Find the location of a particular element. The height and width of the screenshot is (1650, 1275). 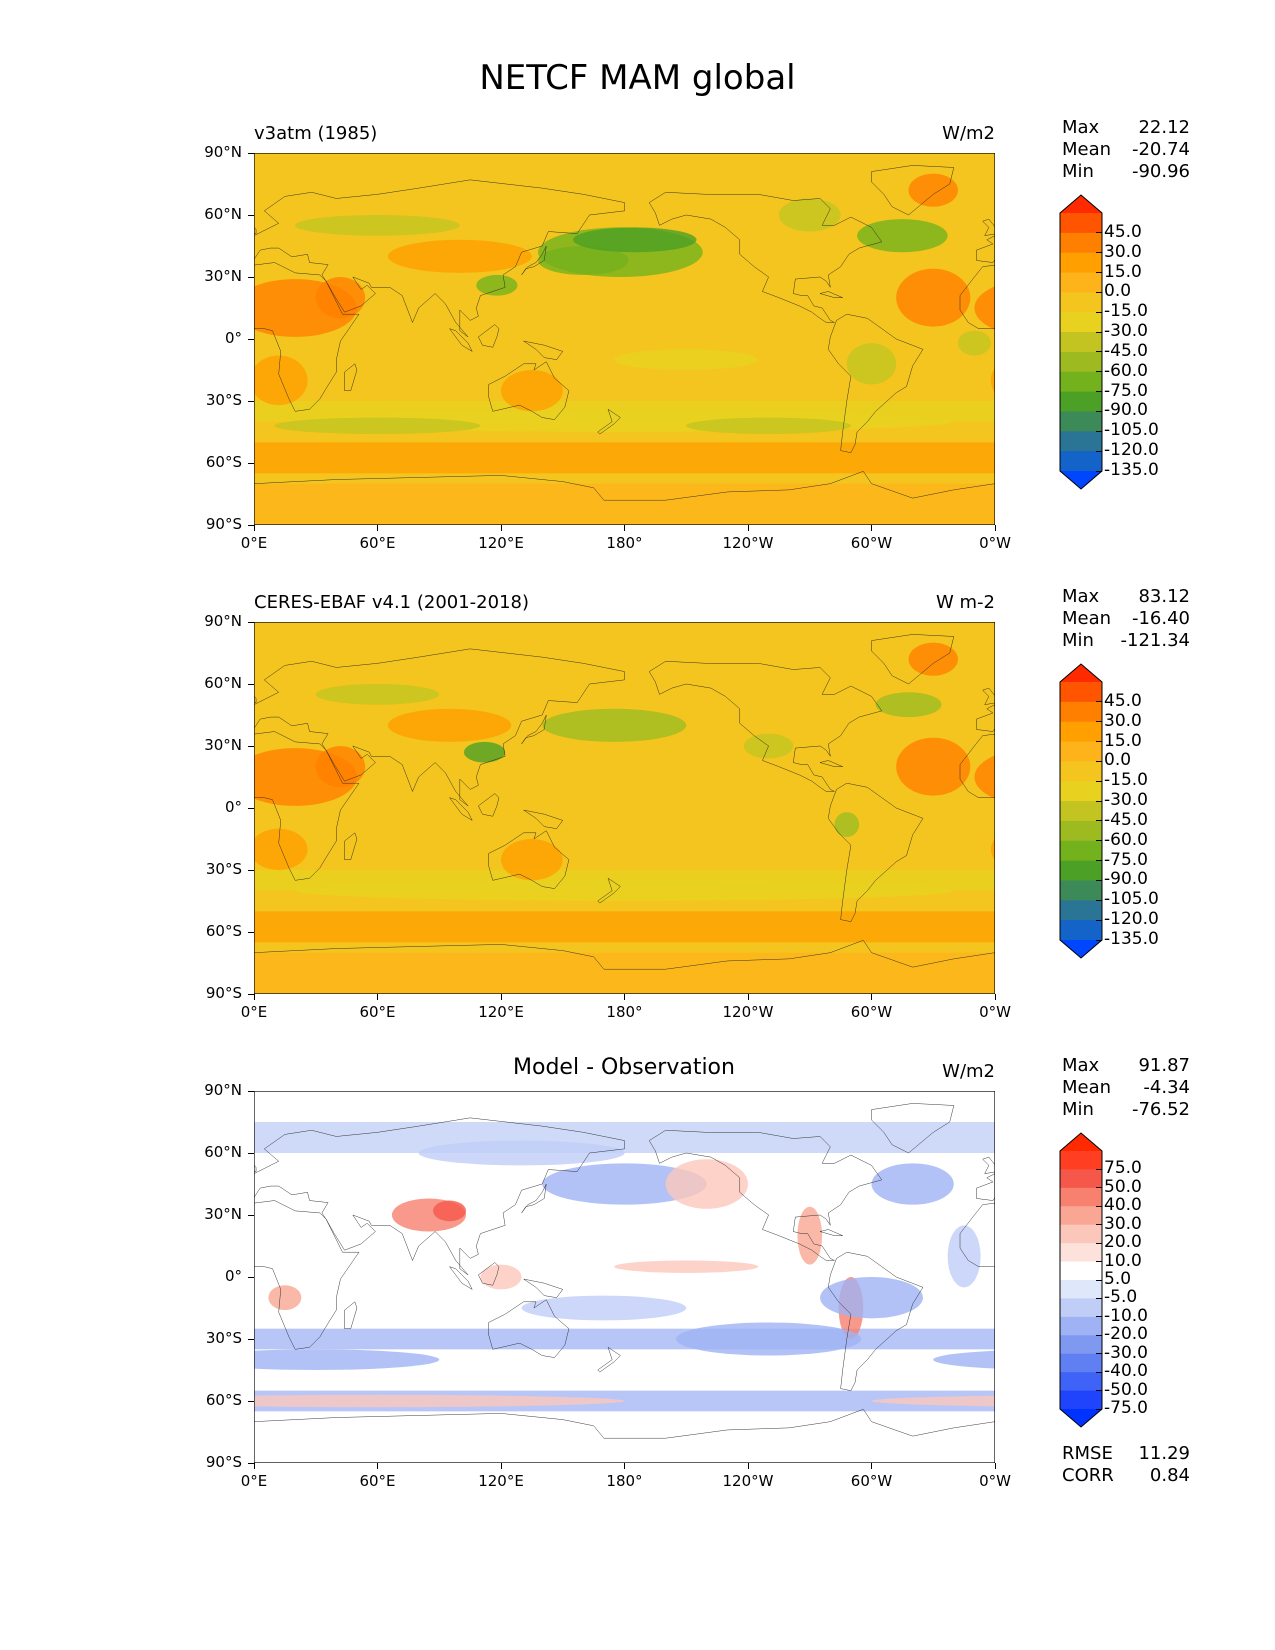

coastline-australia is located at coordinates (529, 1329).